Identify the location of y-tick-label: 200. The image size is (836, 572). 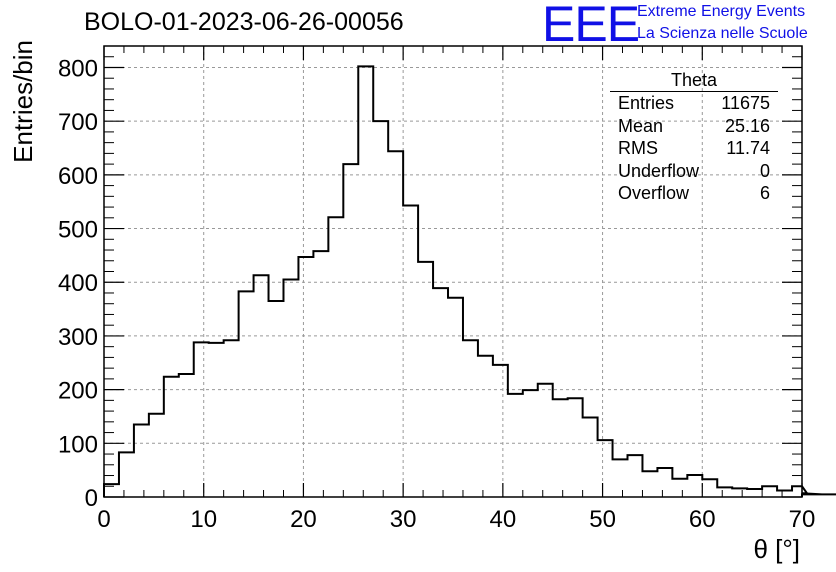
(78, 391).